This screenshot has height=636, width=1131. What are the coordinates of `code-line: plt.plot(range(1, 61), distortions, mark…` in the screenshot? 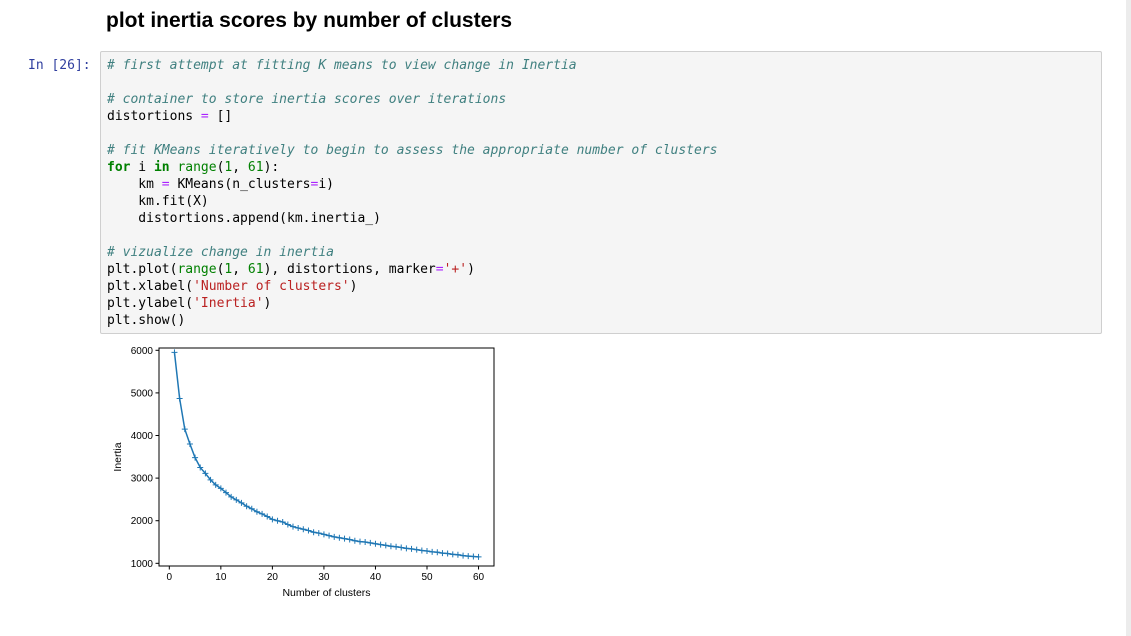 It's located at (291, 269).